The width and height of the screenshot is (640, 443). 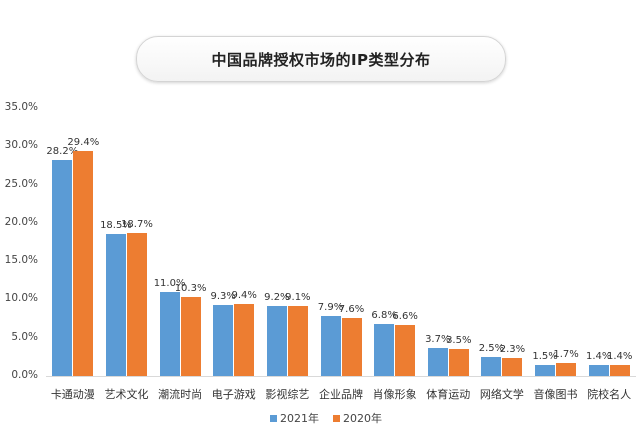 I want to click on data-label: 3.7%, so click(x=438, y=339).